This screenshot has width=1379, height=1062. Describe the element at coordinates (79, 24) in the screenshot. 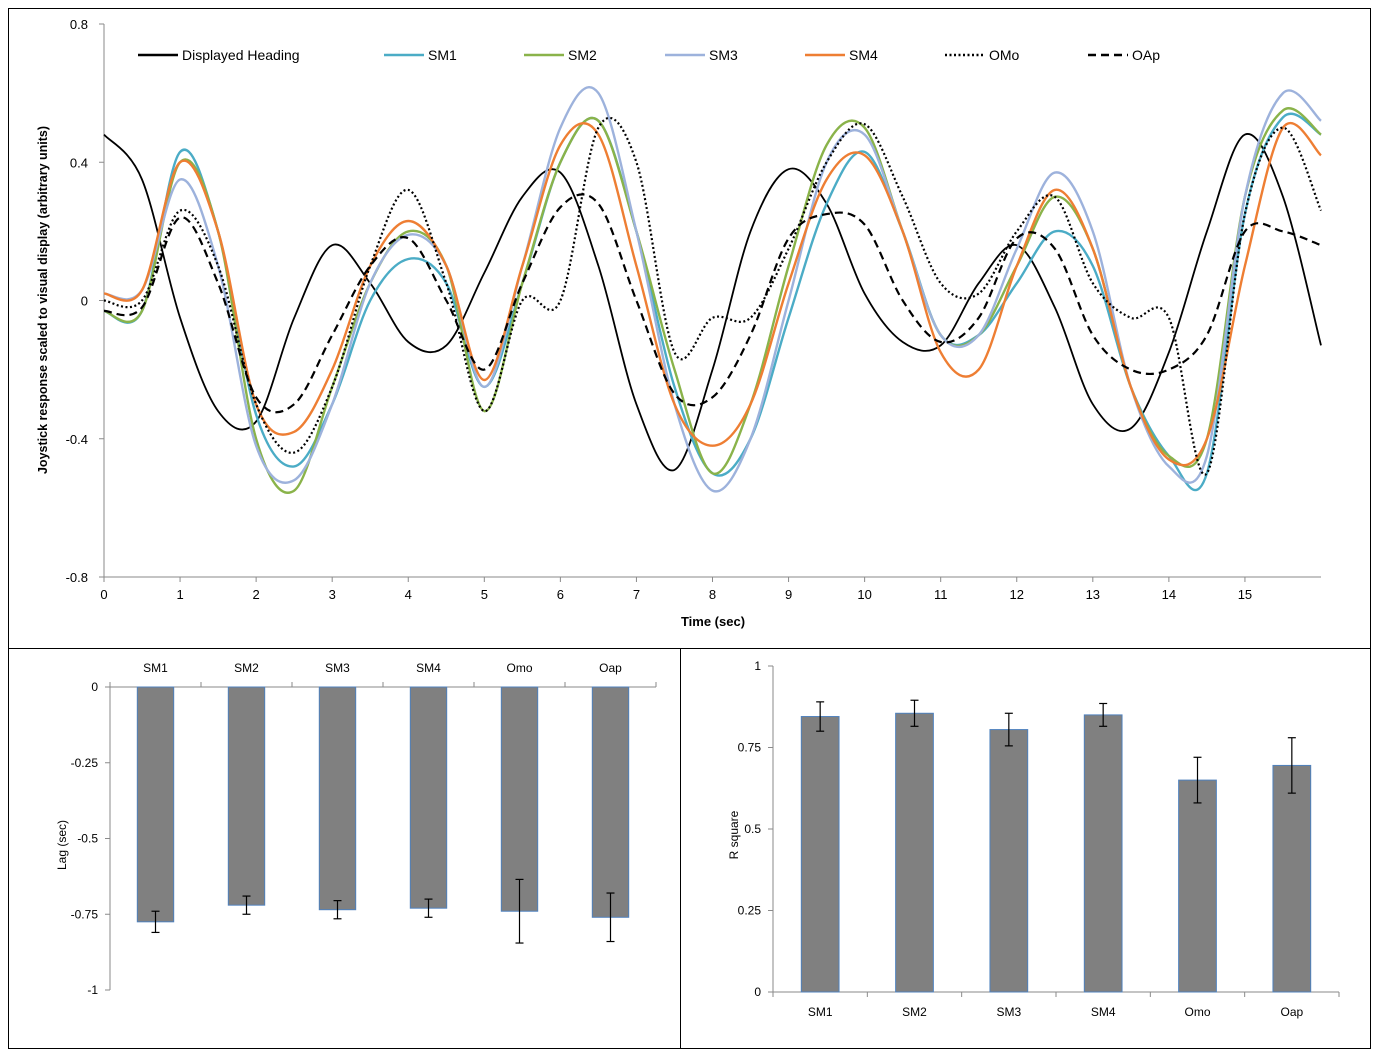

I see `line-chart-y-tick-label: 0.8` at that location.